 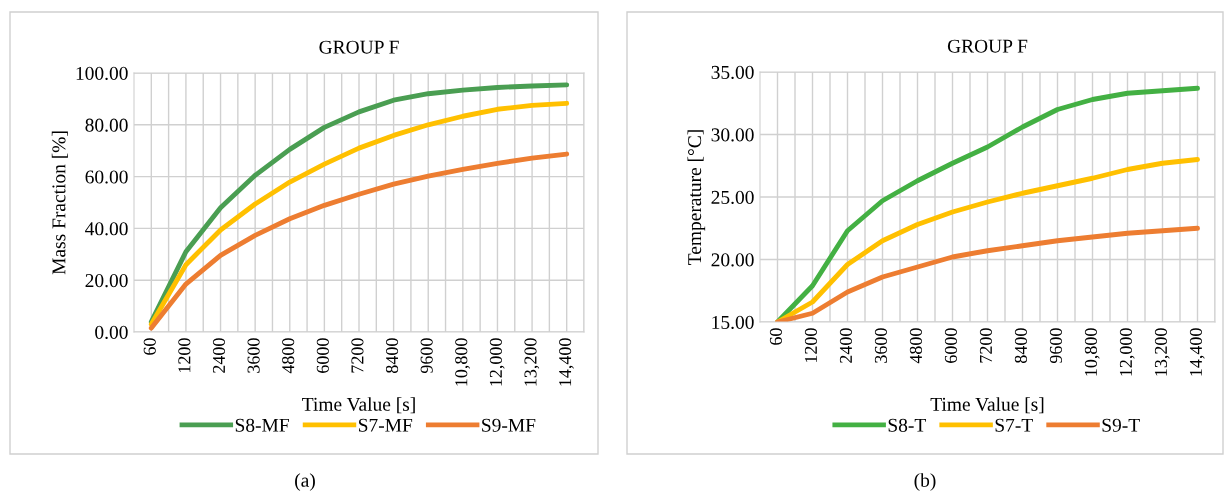 What do you see at coordinates (106, 229) in the screenshot?
I see `y-tick-label: 40.00` at bounding box center [106, 229].